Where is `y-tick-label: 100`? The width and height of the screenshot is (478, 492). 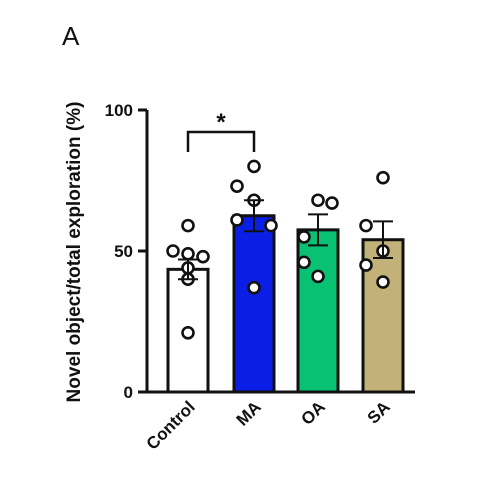
y-tick-label: 100 is located at coordinates (119, 110).